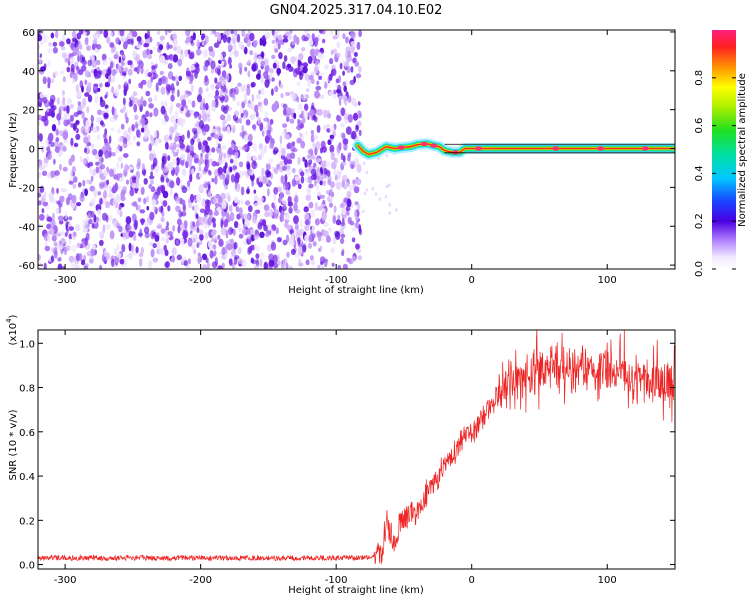 The image size is (750, 600). What do you see at coordinates (742, 150) in the screenshot?
I see `colorbar-label: Normalized spectral amplitude` at bounding box center [742, 150].